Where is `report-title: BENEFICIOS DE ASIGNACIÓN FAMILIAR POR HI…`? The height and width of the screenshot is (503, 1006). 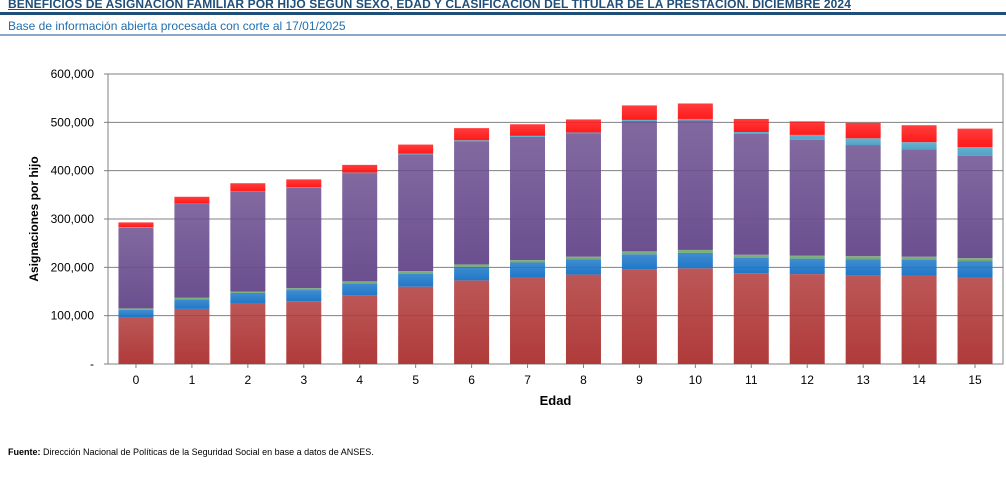 report-title: BENEFICIOS DE ASIGNACIÓN FAMILIAR POR HI… is located at coordinates (429, 5).